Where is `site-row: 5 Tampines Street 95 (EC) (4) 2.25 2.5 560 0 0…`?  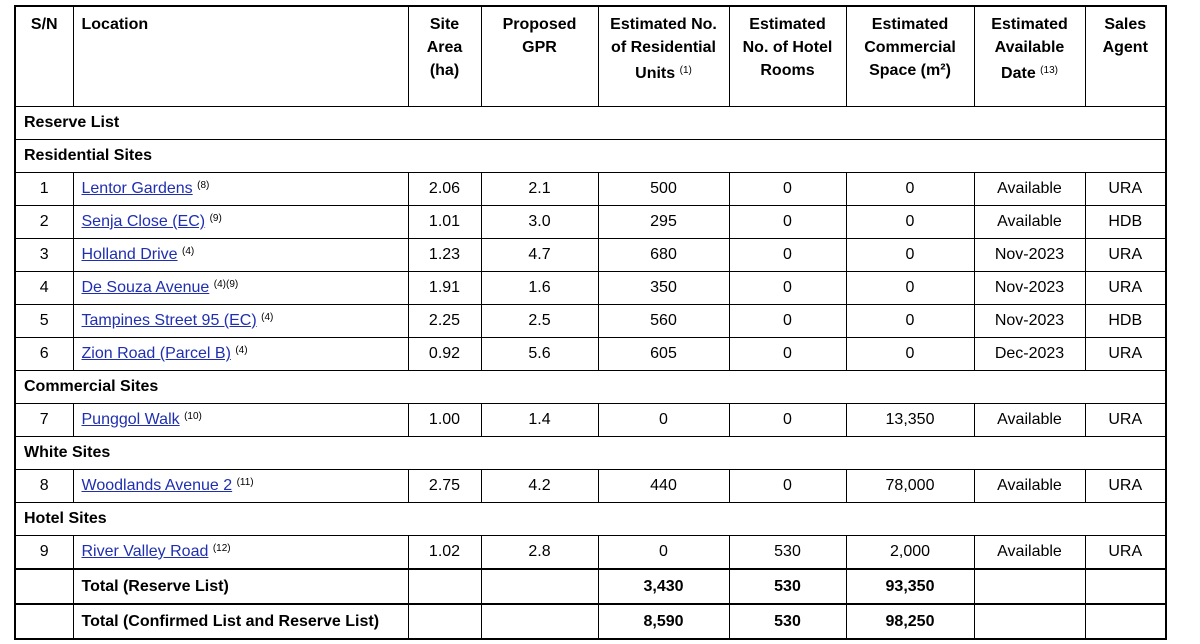 site-row: 5 Tampines Street 95 (EC) (4) 2.25 2.5 560 0 0… is located at coordinates (590, 321).